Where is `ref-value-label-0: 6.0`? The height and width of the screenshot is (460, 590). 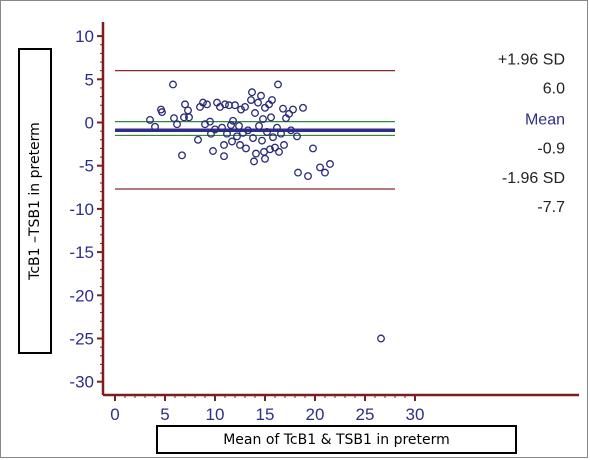
ref-value-label-0: 6.0 is located at coordinates (554, 89).